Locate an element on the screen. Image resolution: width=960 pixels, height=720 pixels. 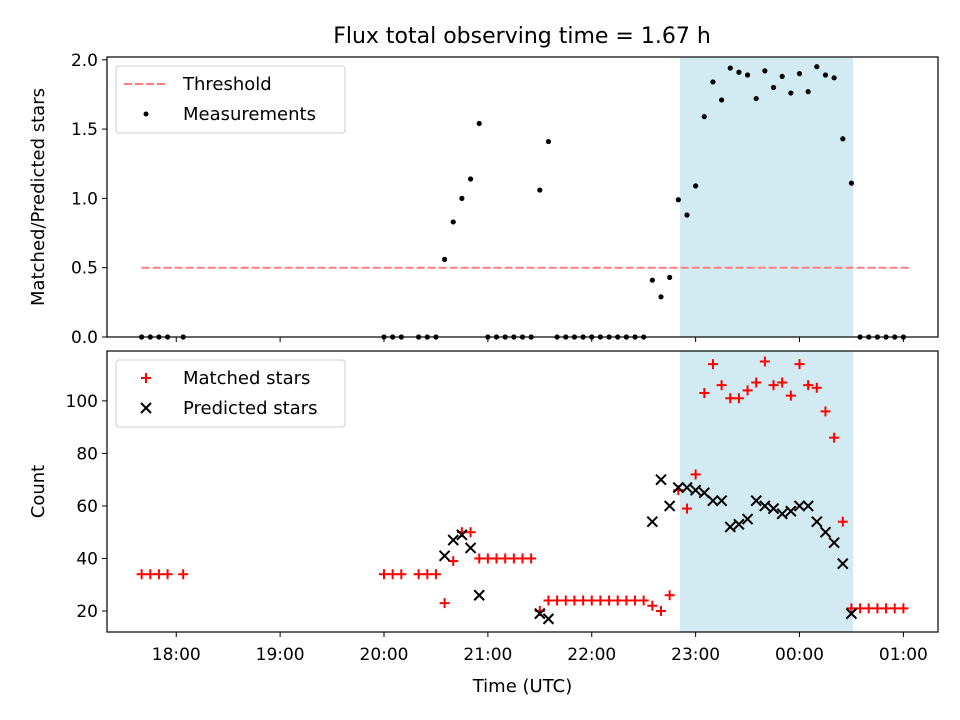
y-tick-label: 40 is located at coordinates (87, 559).